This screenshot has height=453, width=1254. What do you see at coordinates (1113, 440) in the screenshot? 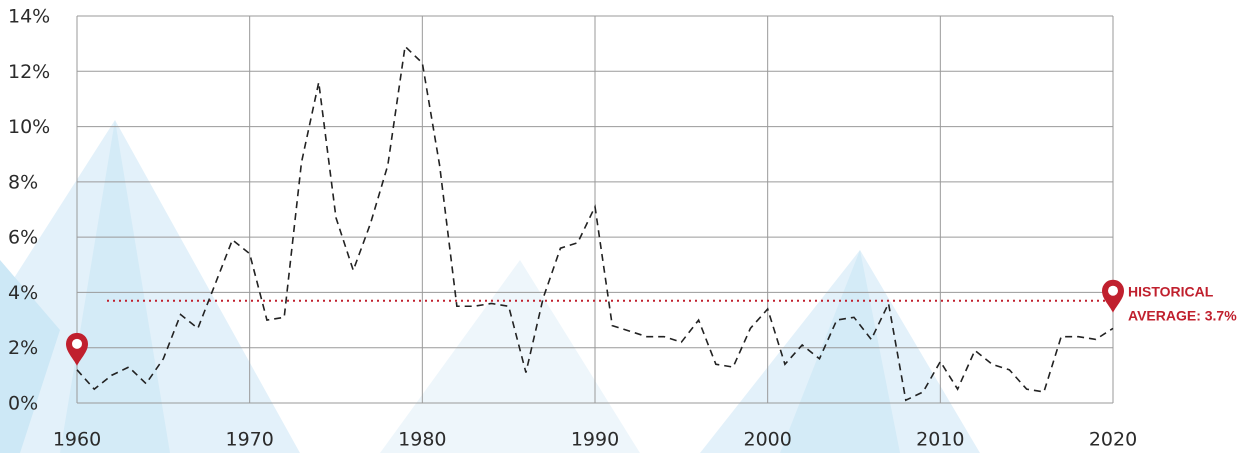
I see `x-tick-label: 2020` at bounding box center [1113, 440].